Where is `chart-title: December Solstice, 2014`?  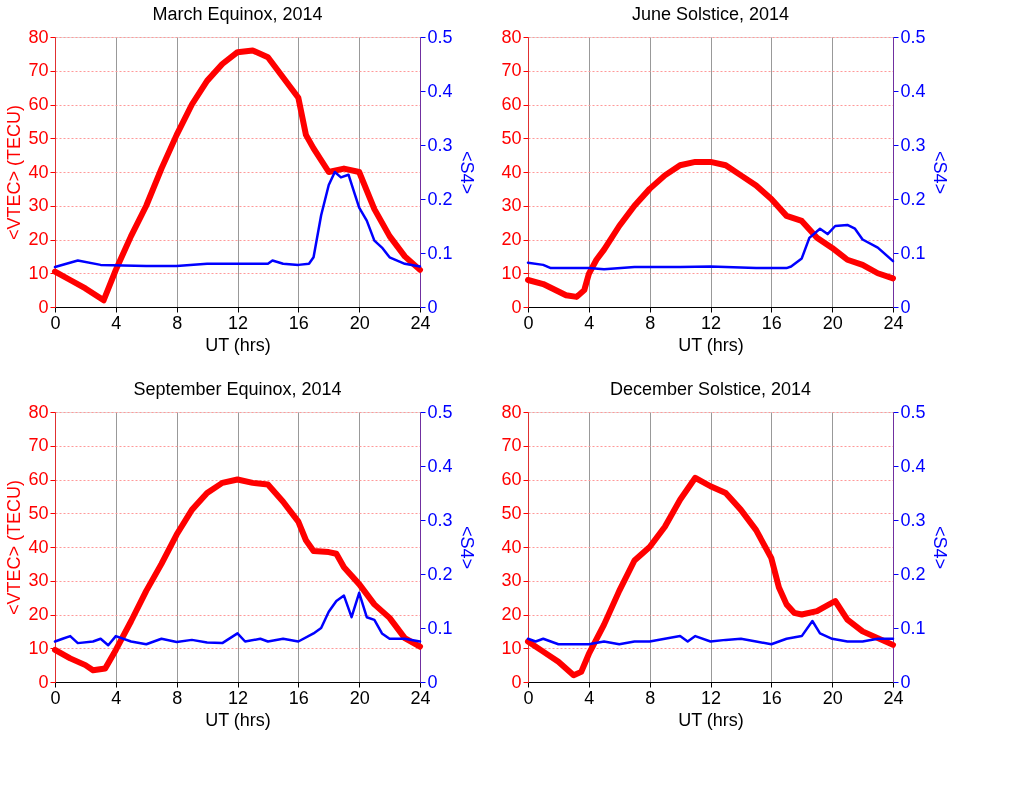 chart-title: December Solstice, 2014 is located at coordinates (710, 389).